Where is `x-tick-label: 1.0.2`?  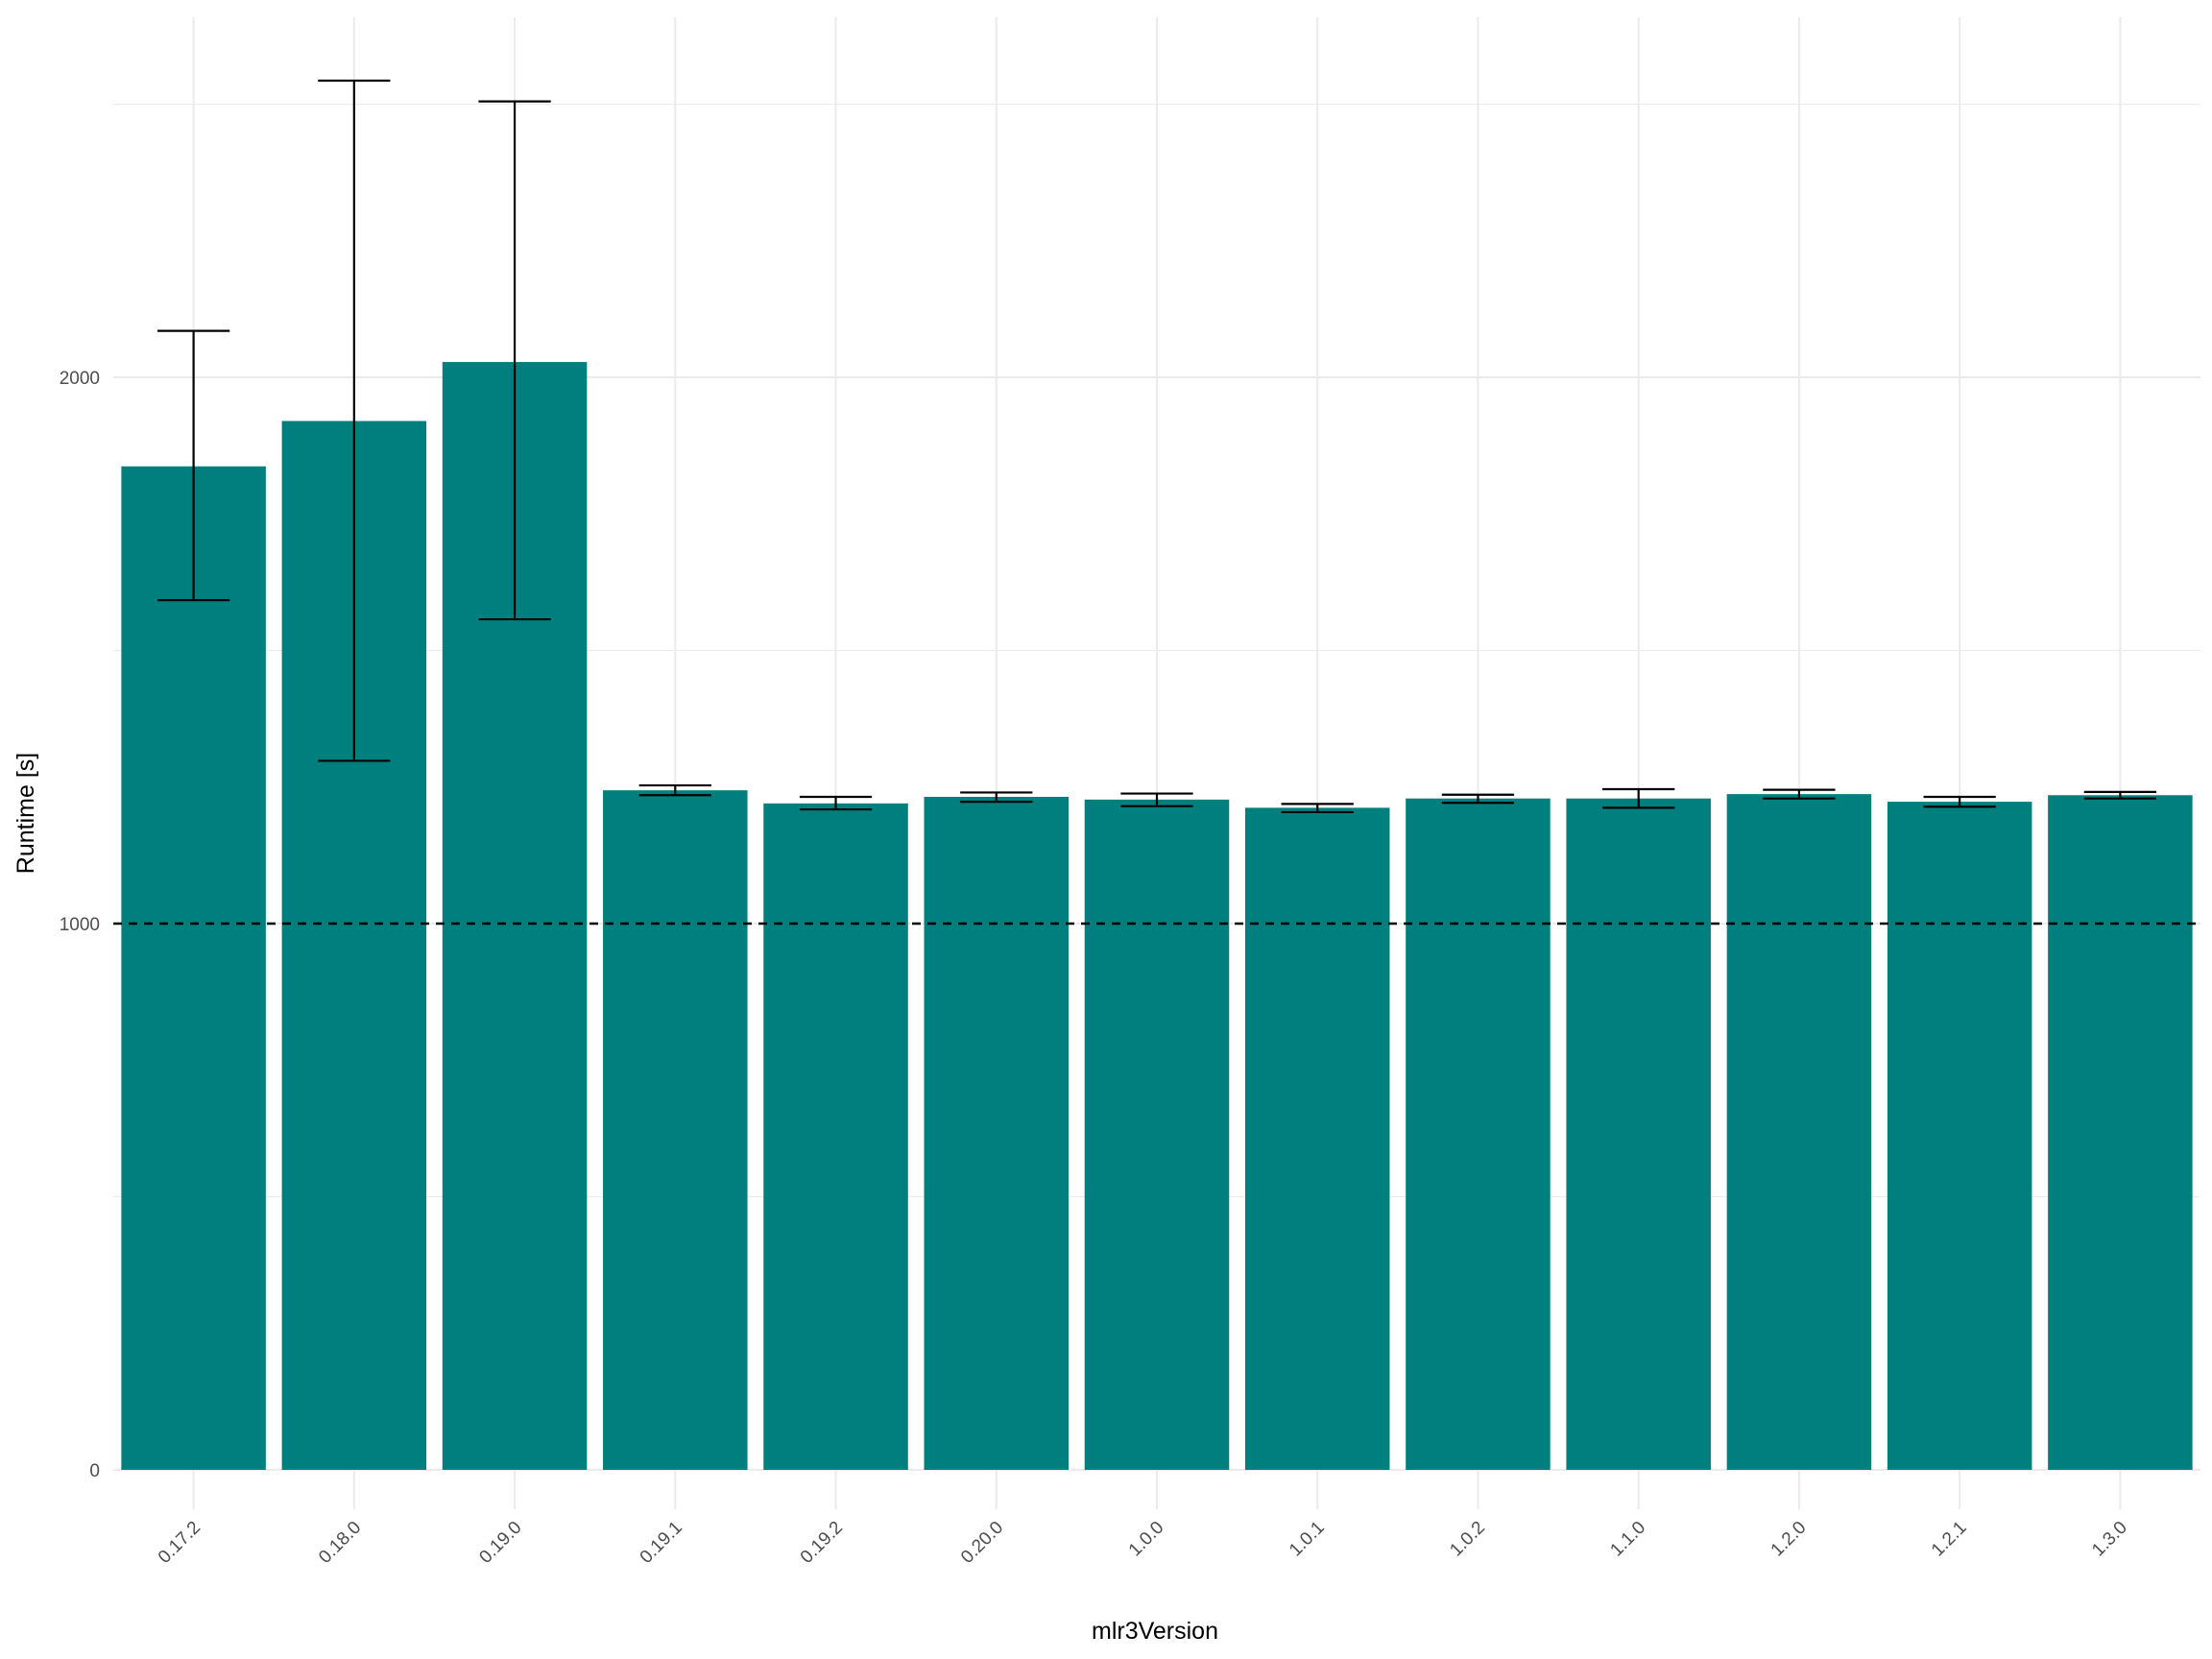
x-tick-label: 1.0.2 is located at coordinates (1468, 1540).